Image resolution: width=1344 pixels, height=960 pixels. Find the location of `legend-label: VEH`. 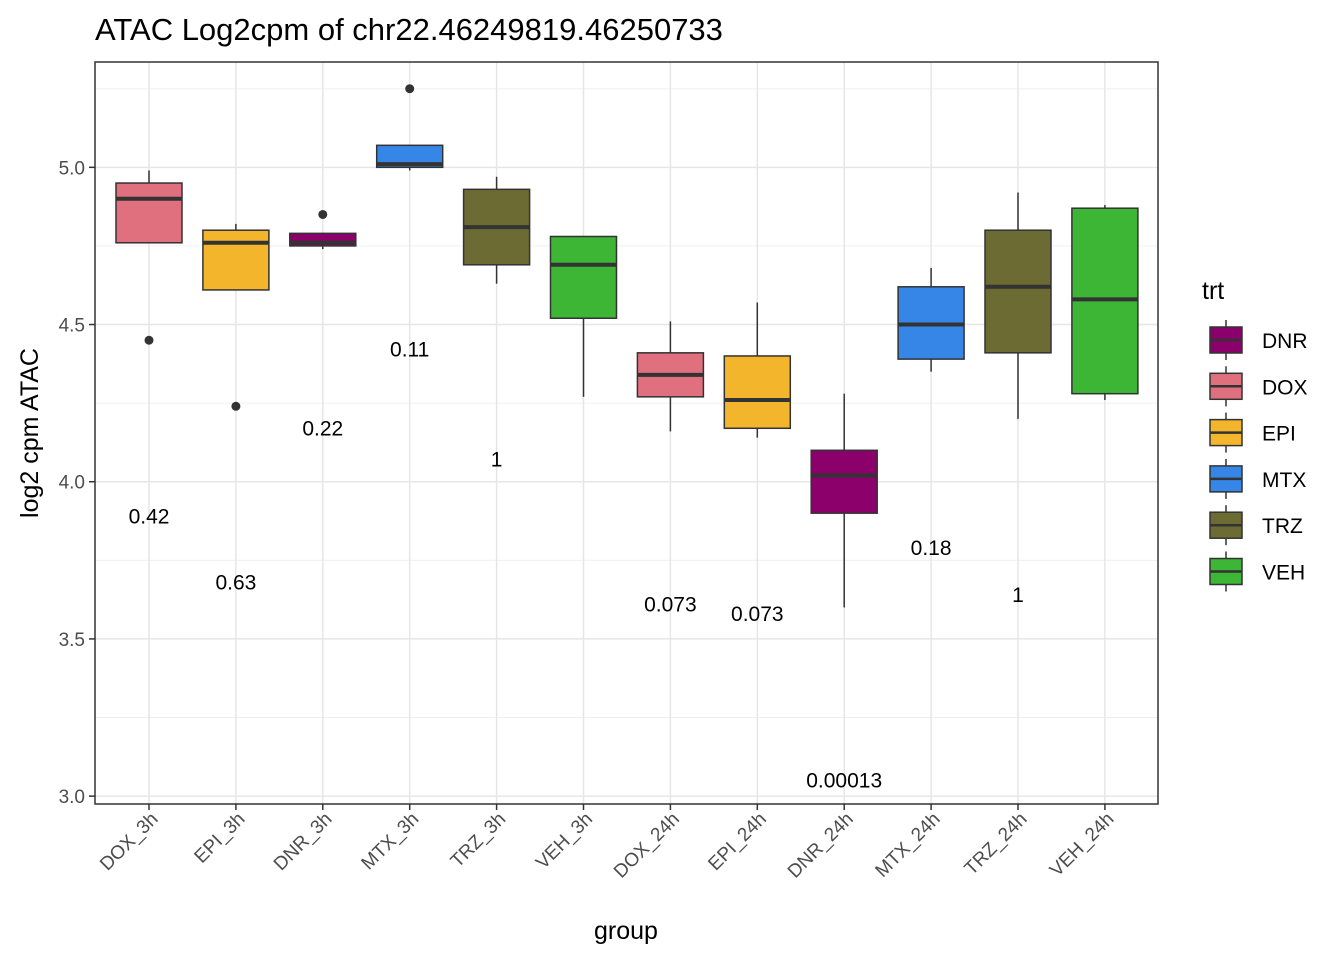

legend-label: VEH is located at coordinates (1283, 573).